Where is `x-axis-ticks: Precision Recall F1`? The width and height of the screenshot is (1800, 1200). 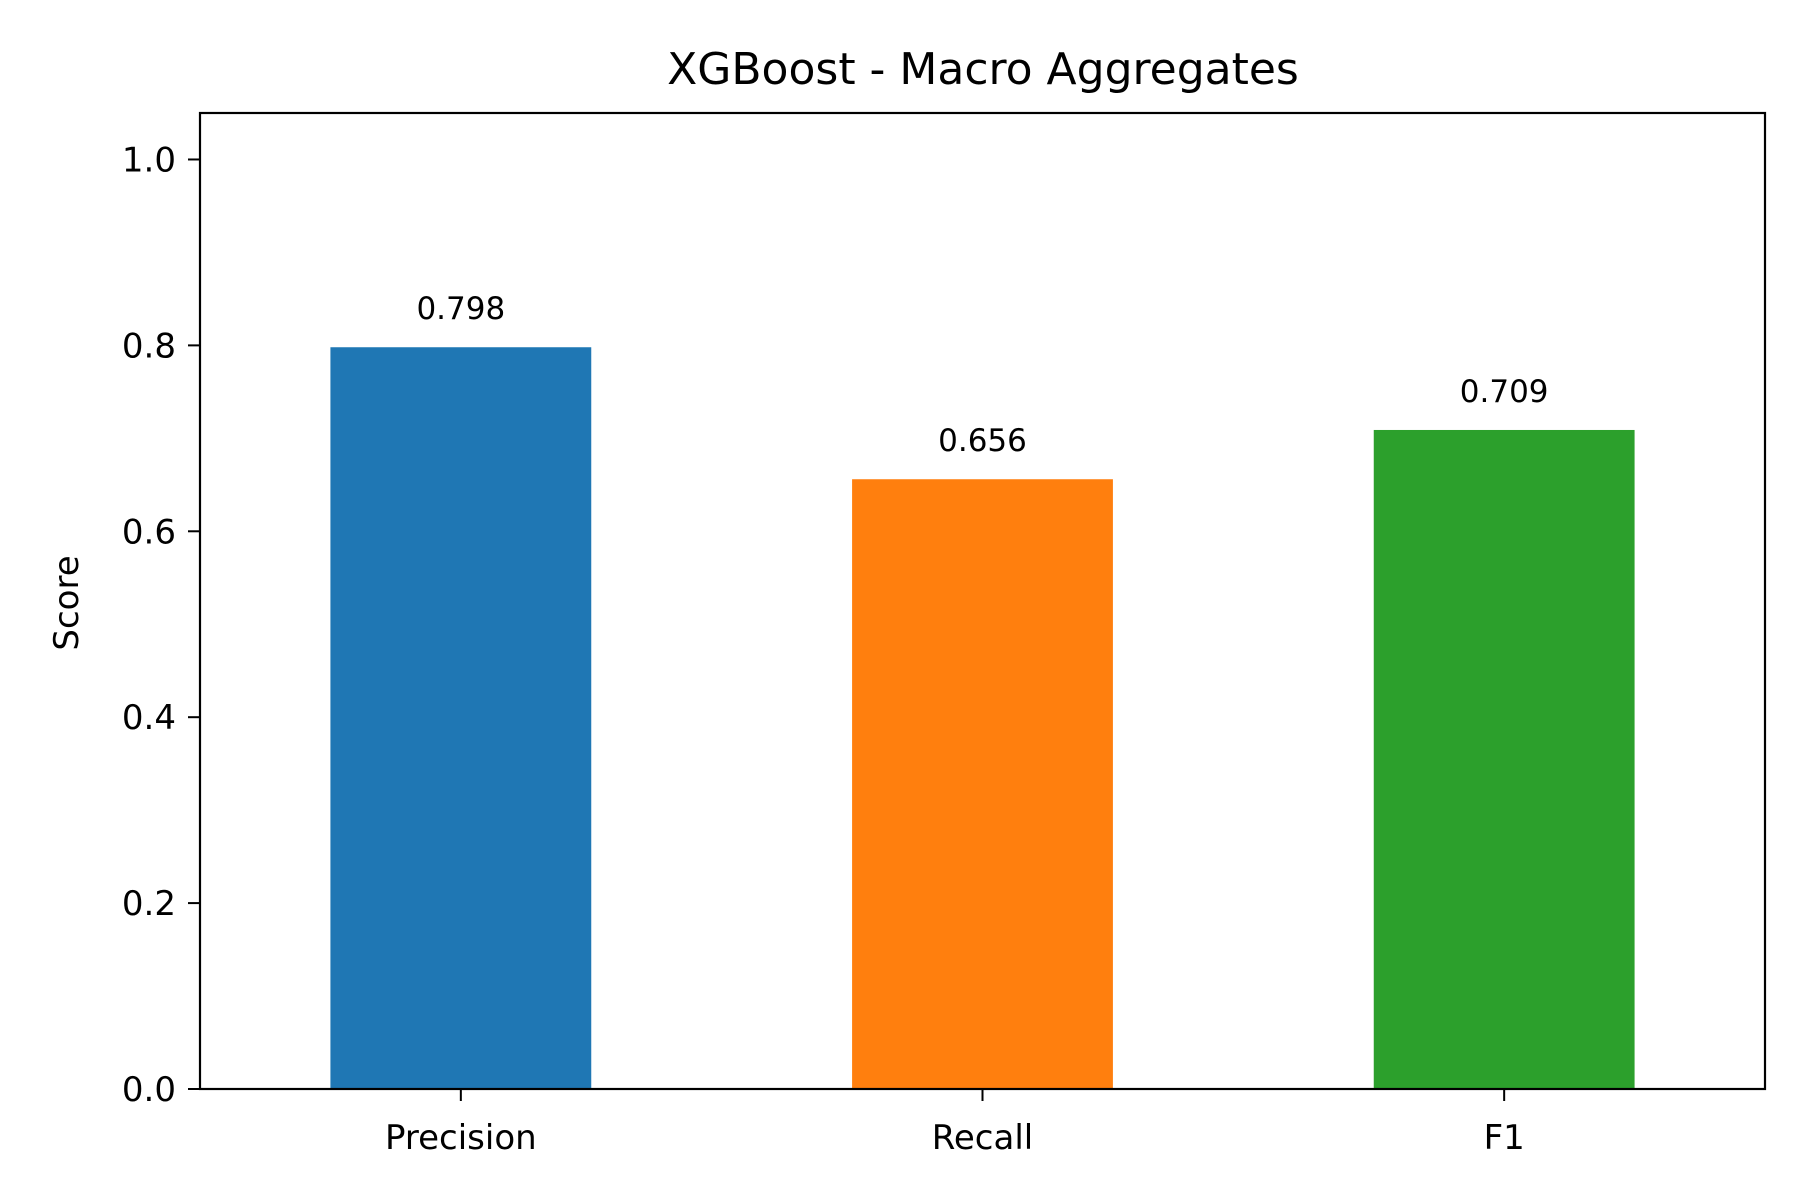 x-axis-ticks: Precision Recall F1 is located at coordinates (955, 1123).